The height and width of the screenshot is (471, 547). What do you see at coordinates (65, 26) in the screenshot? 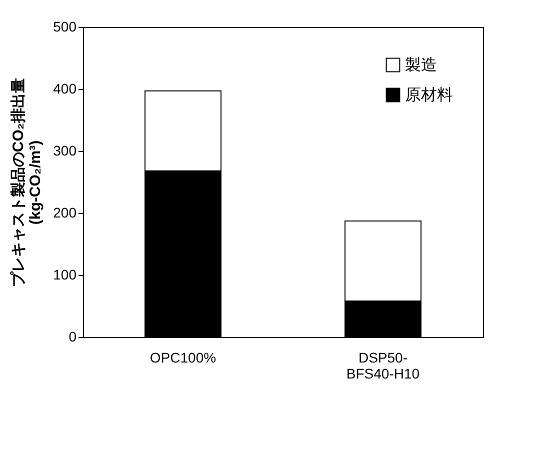
I see `y-tick-label: 500` at bounding box center [65, 26].